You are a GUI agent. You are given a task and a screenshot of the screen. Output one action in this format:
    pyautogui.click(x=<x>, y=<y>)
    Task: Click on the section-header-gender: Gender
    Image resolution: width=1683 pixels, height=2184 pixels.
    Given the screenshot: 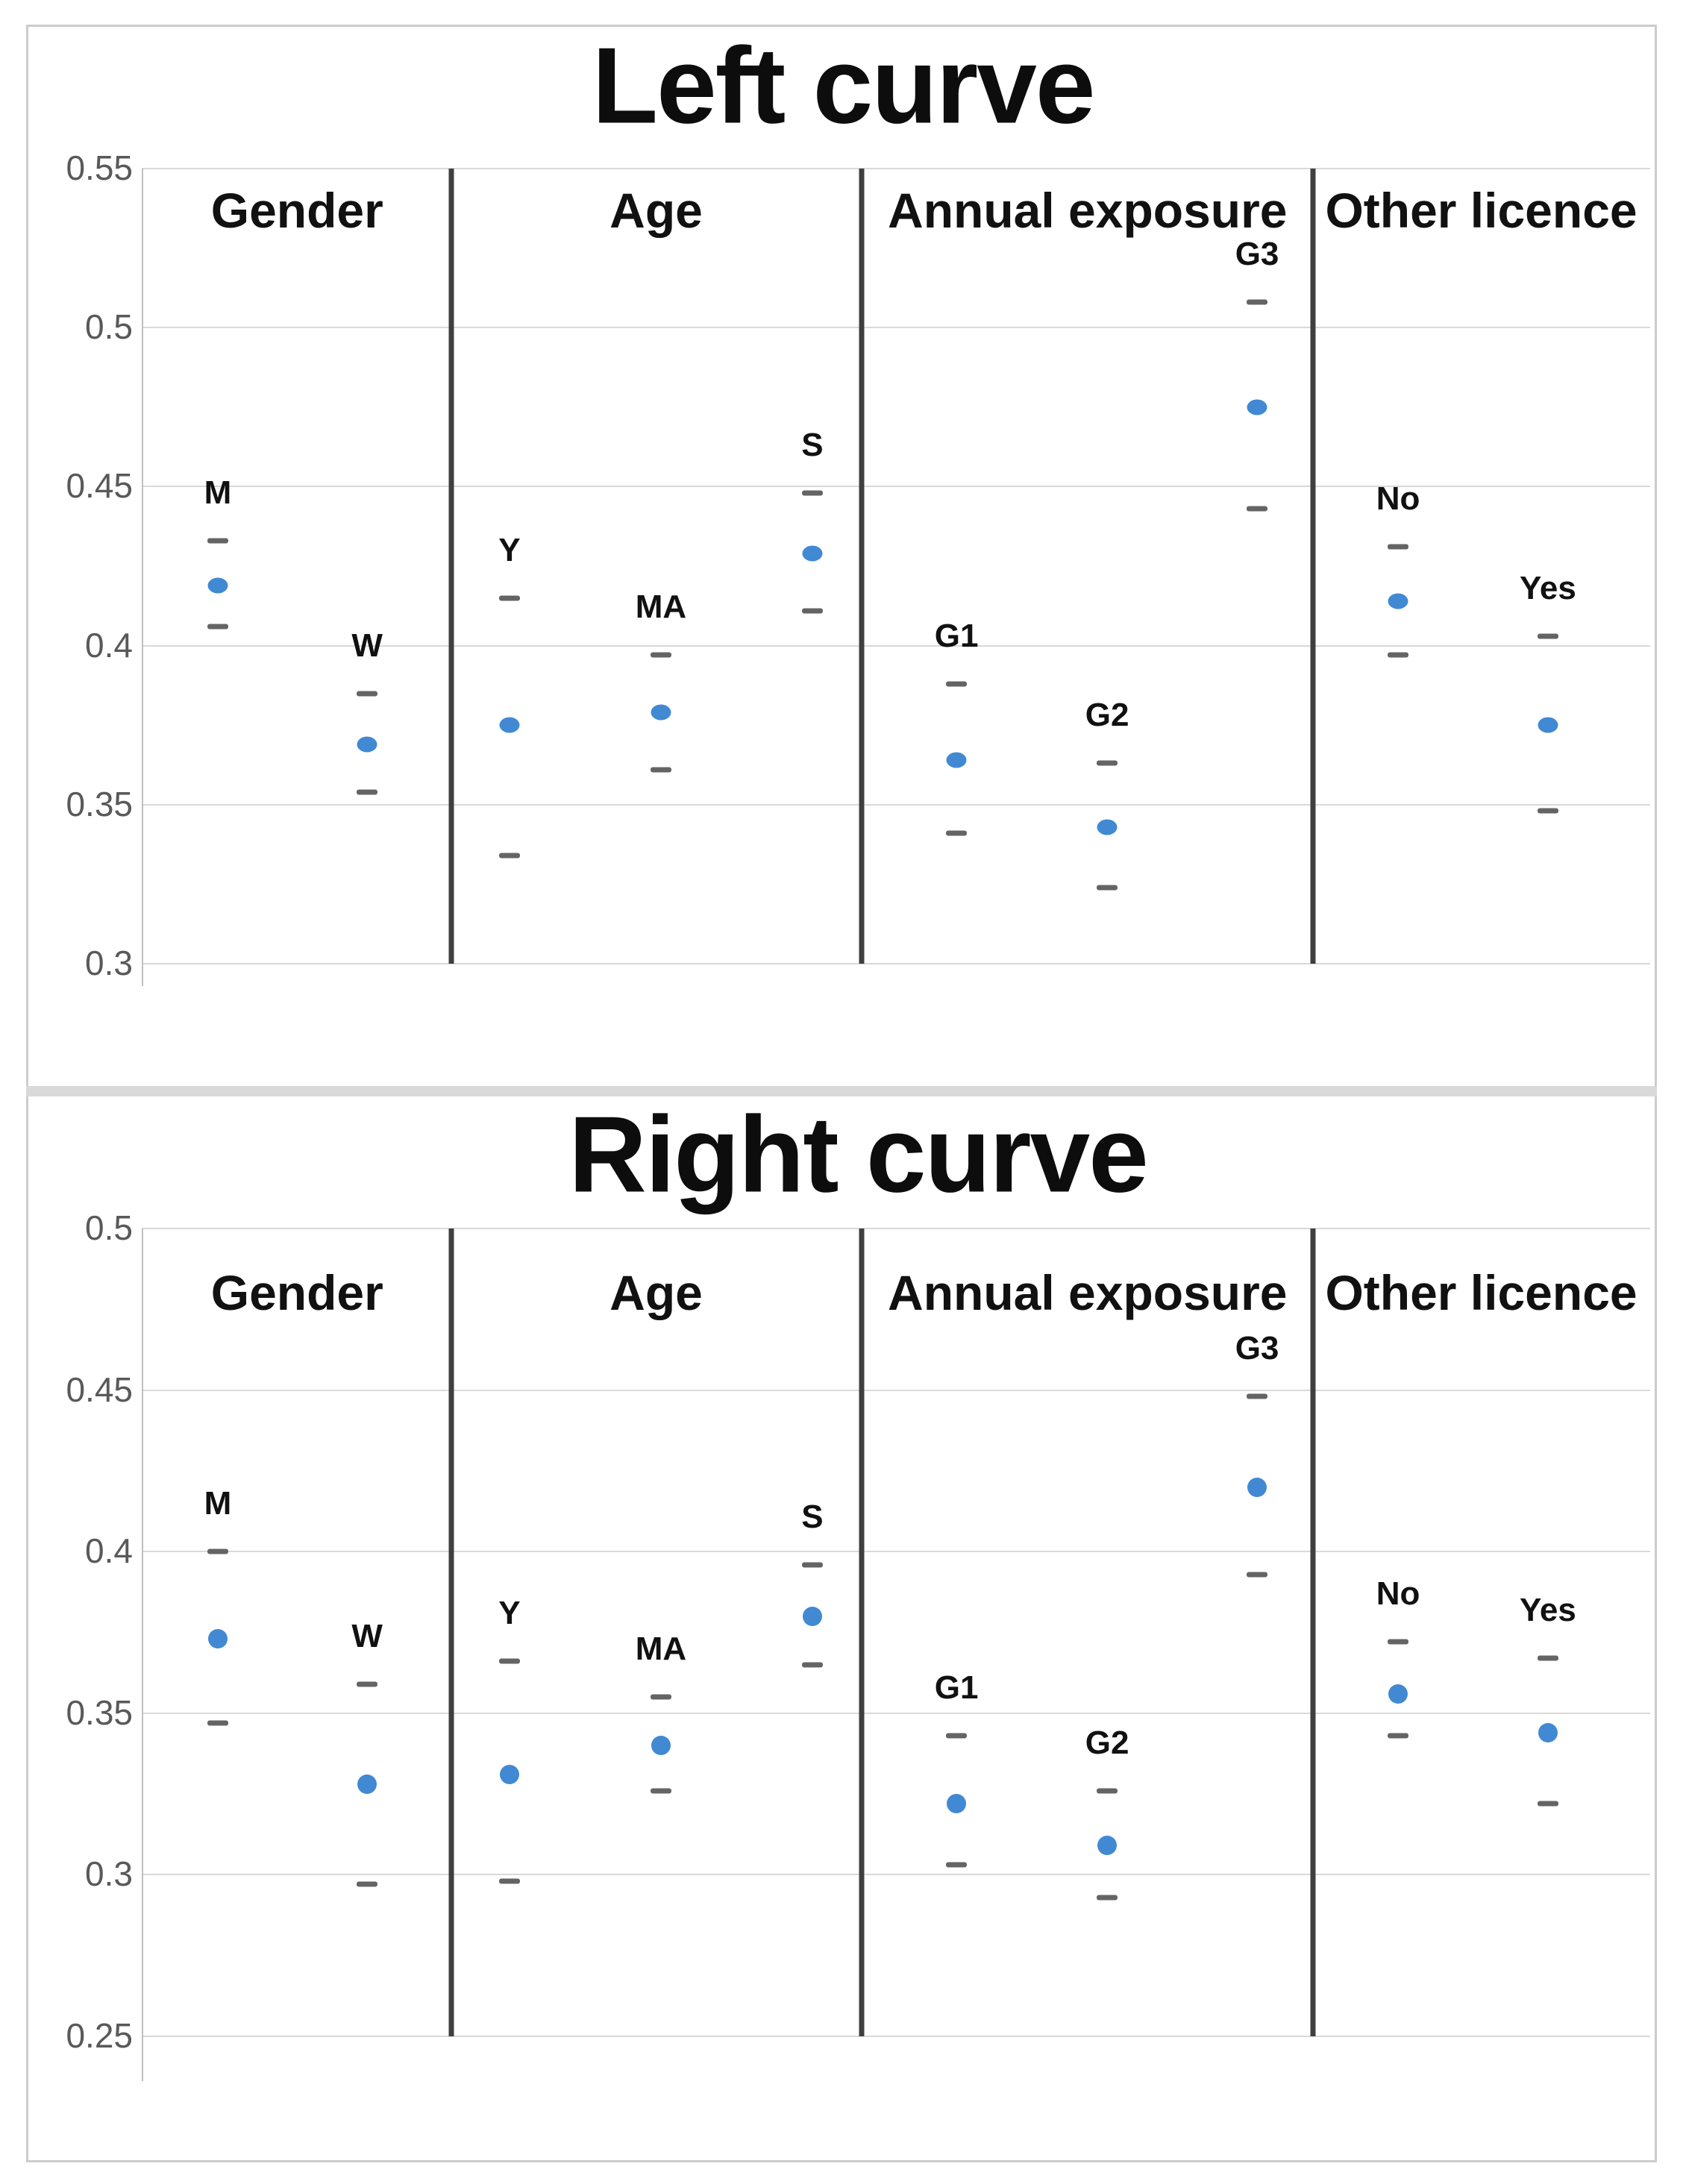 What is the action you would take?
    pyautogui.click(x=296, y=210)
    